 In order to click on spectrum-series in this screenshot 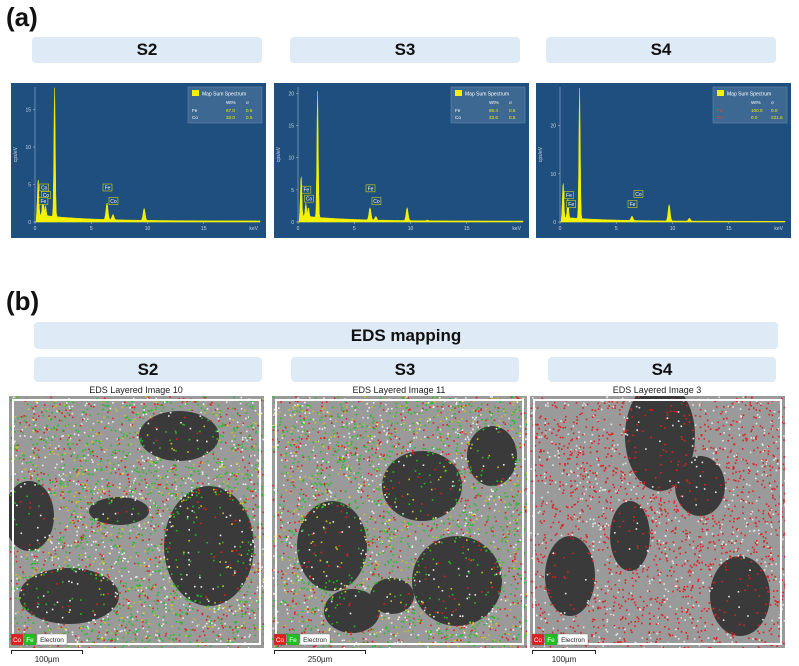, I will do `click(147, 155)`.